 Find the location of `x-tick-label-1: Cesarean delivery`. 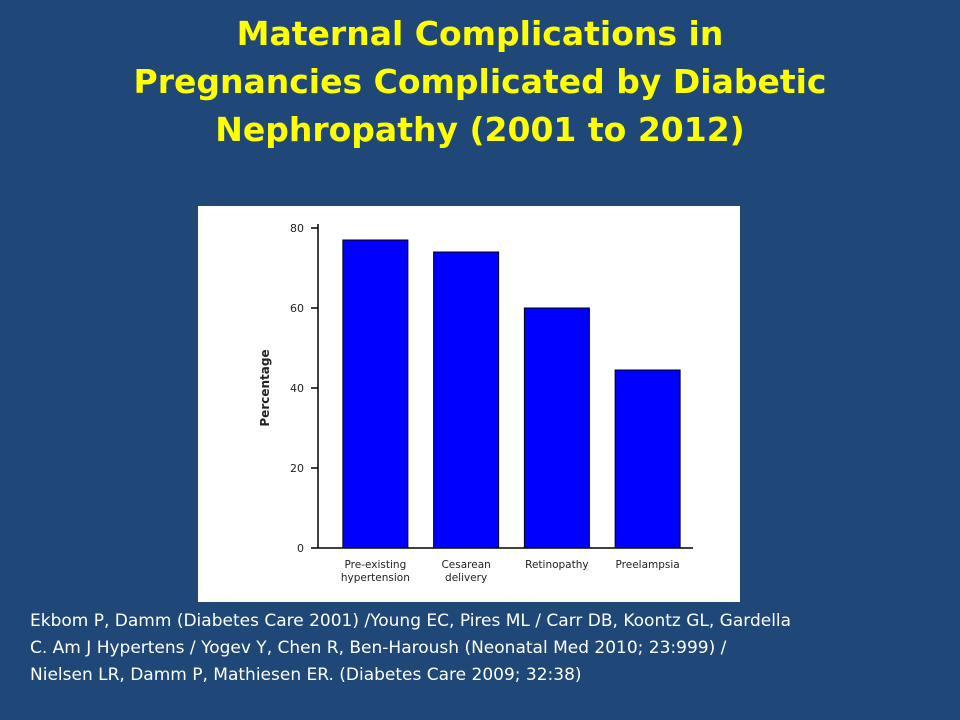

x-tick-label-1: Cesarean delivery is located at coordinates (465, 571).